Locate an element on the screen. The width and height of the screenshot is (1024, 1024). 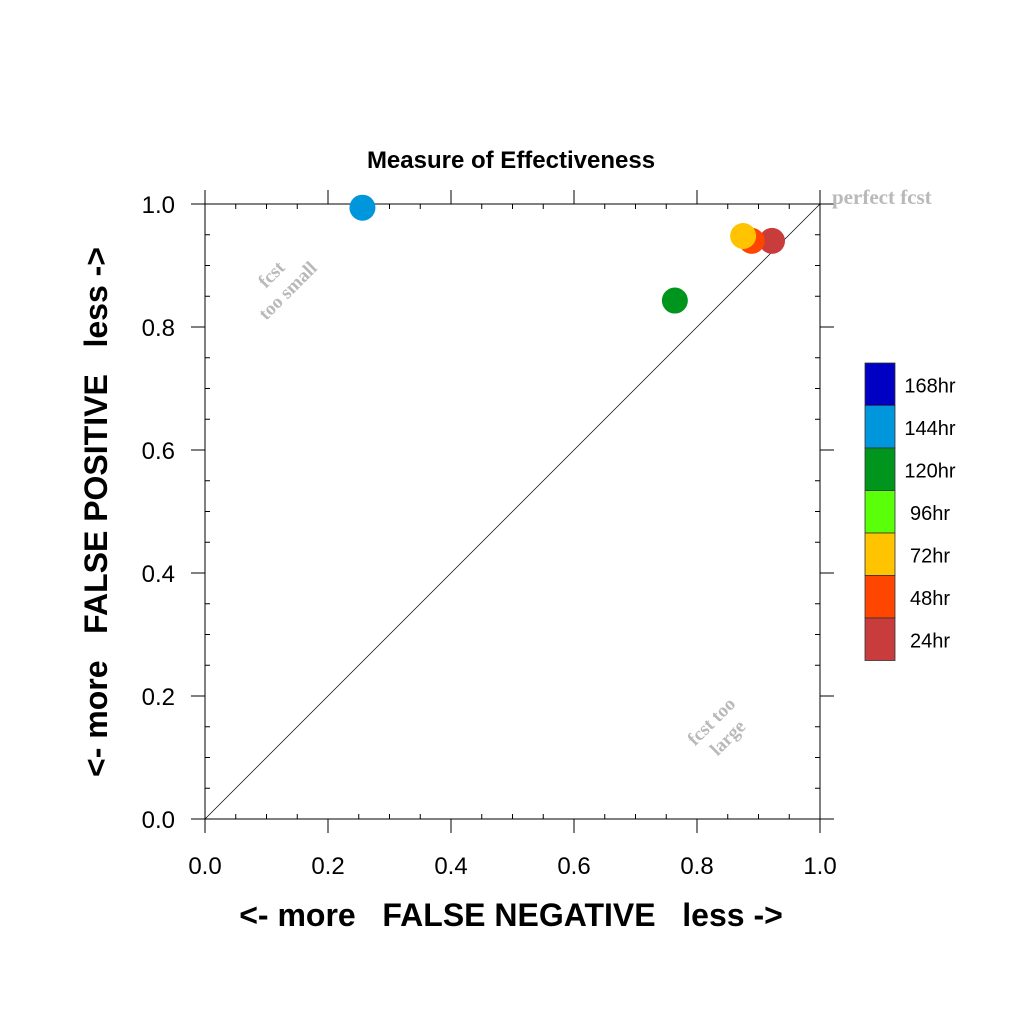
annotation-too-large: fcst too large is located at coordinates (717, 727).